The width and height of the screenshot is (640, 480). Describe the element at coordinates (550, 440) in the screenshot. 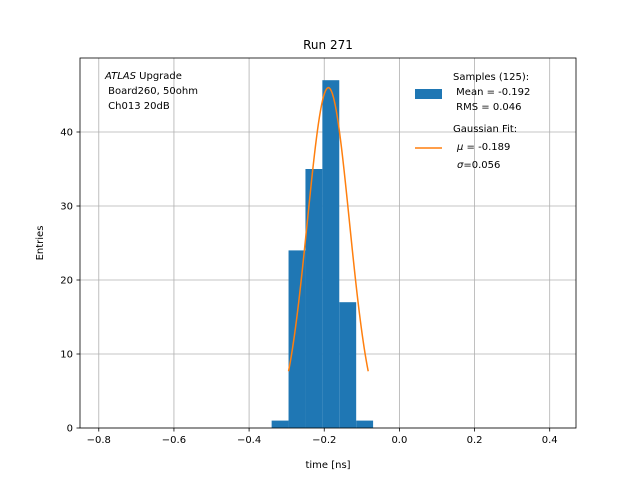

I see `x-tick-label: 0.4` at that location.